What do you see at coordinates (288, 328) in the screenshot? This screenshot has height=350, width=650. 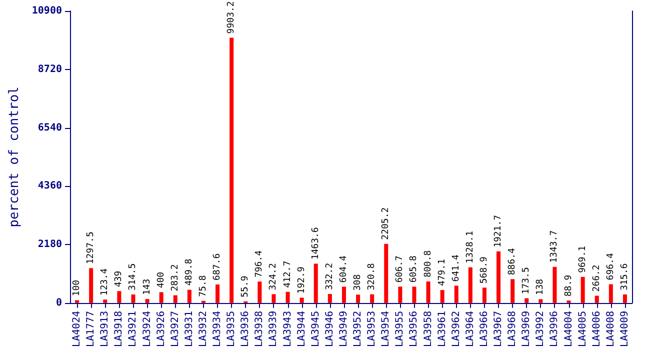 I see `x-tick-label: LA3943` at bounding box center [288, 328].